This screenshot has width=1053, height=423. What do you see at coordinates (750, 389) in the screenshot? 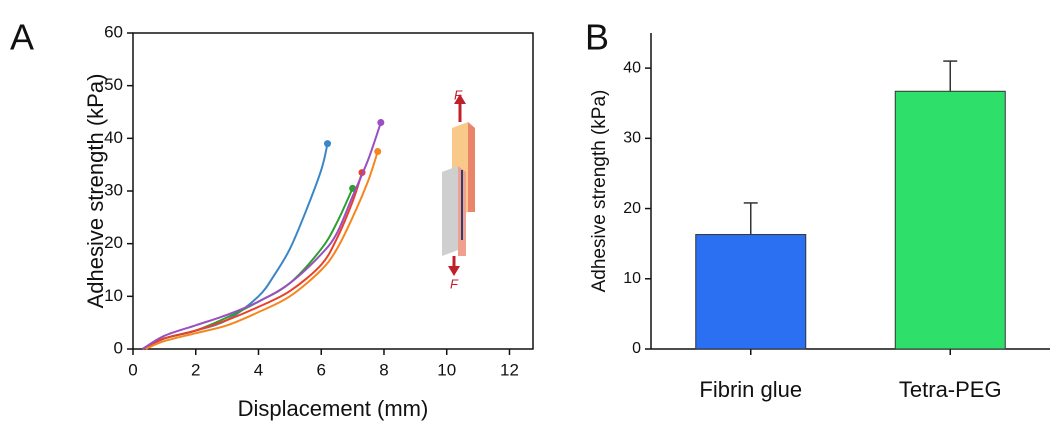
I see `x-tick-label: Fibrin glue` at bounding box center [750, 389].